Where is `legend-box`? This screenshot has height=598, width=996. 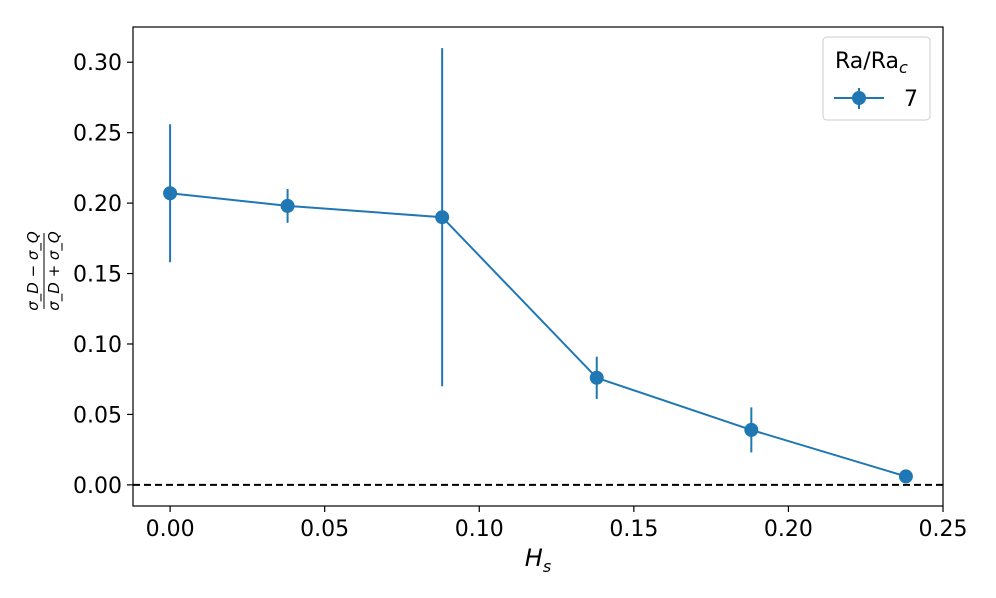 legend-box is located at coordinates (876, 78).